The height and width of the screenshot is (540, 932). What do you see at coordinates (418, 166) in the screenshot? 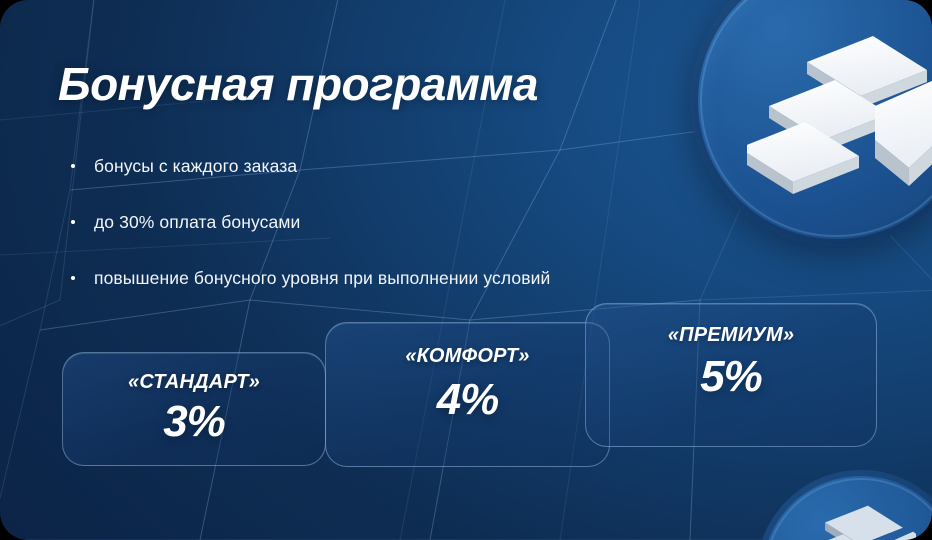
I see `list-item: бонусы с каждого заказа` at bounding box center [418, 166].